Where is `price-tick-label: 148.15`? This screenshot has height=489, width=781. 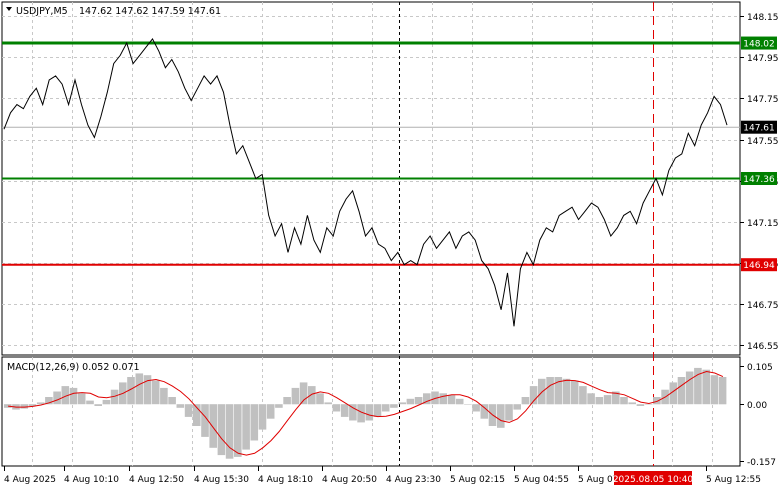
price-tick-label: 148.15 is located at coordinates (763, 18).